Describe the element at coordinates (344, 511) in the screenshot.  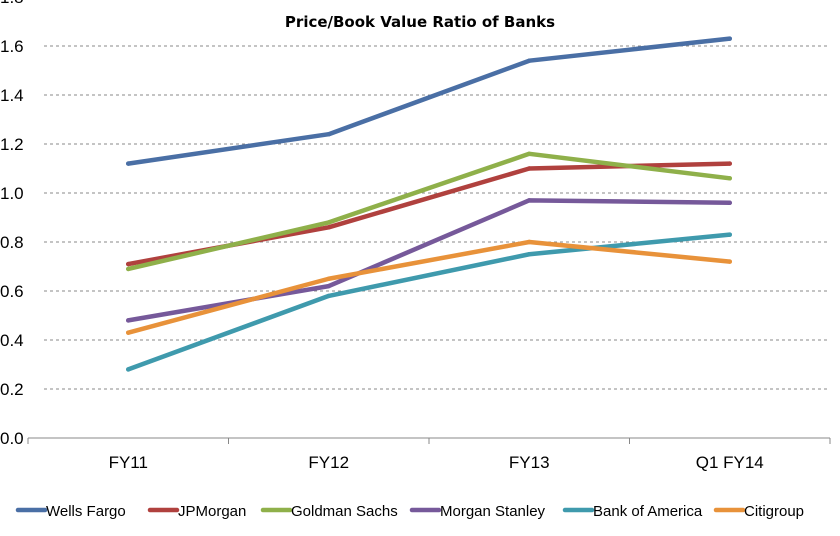
I see `legend-label: Goldman Sachs` at that location.